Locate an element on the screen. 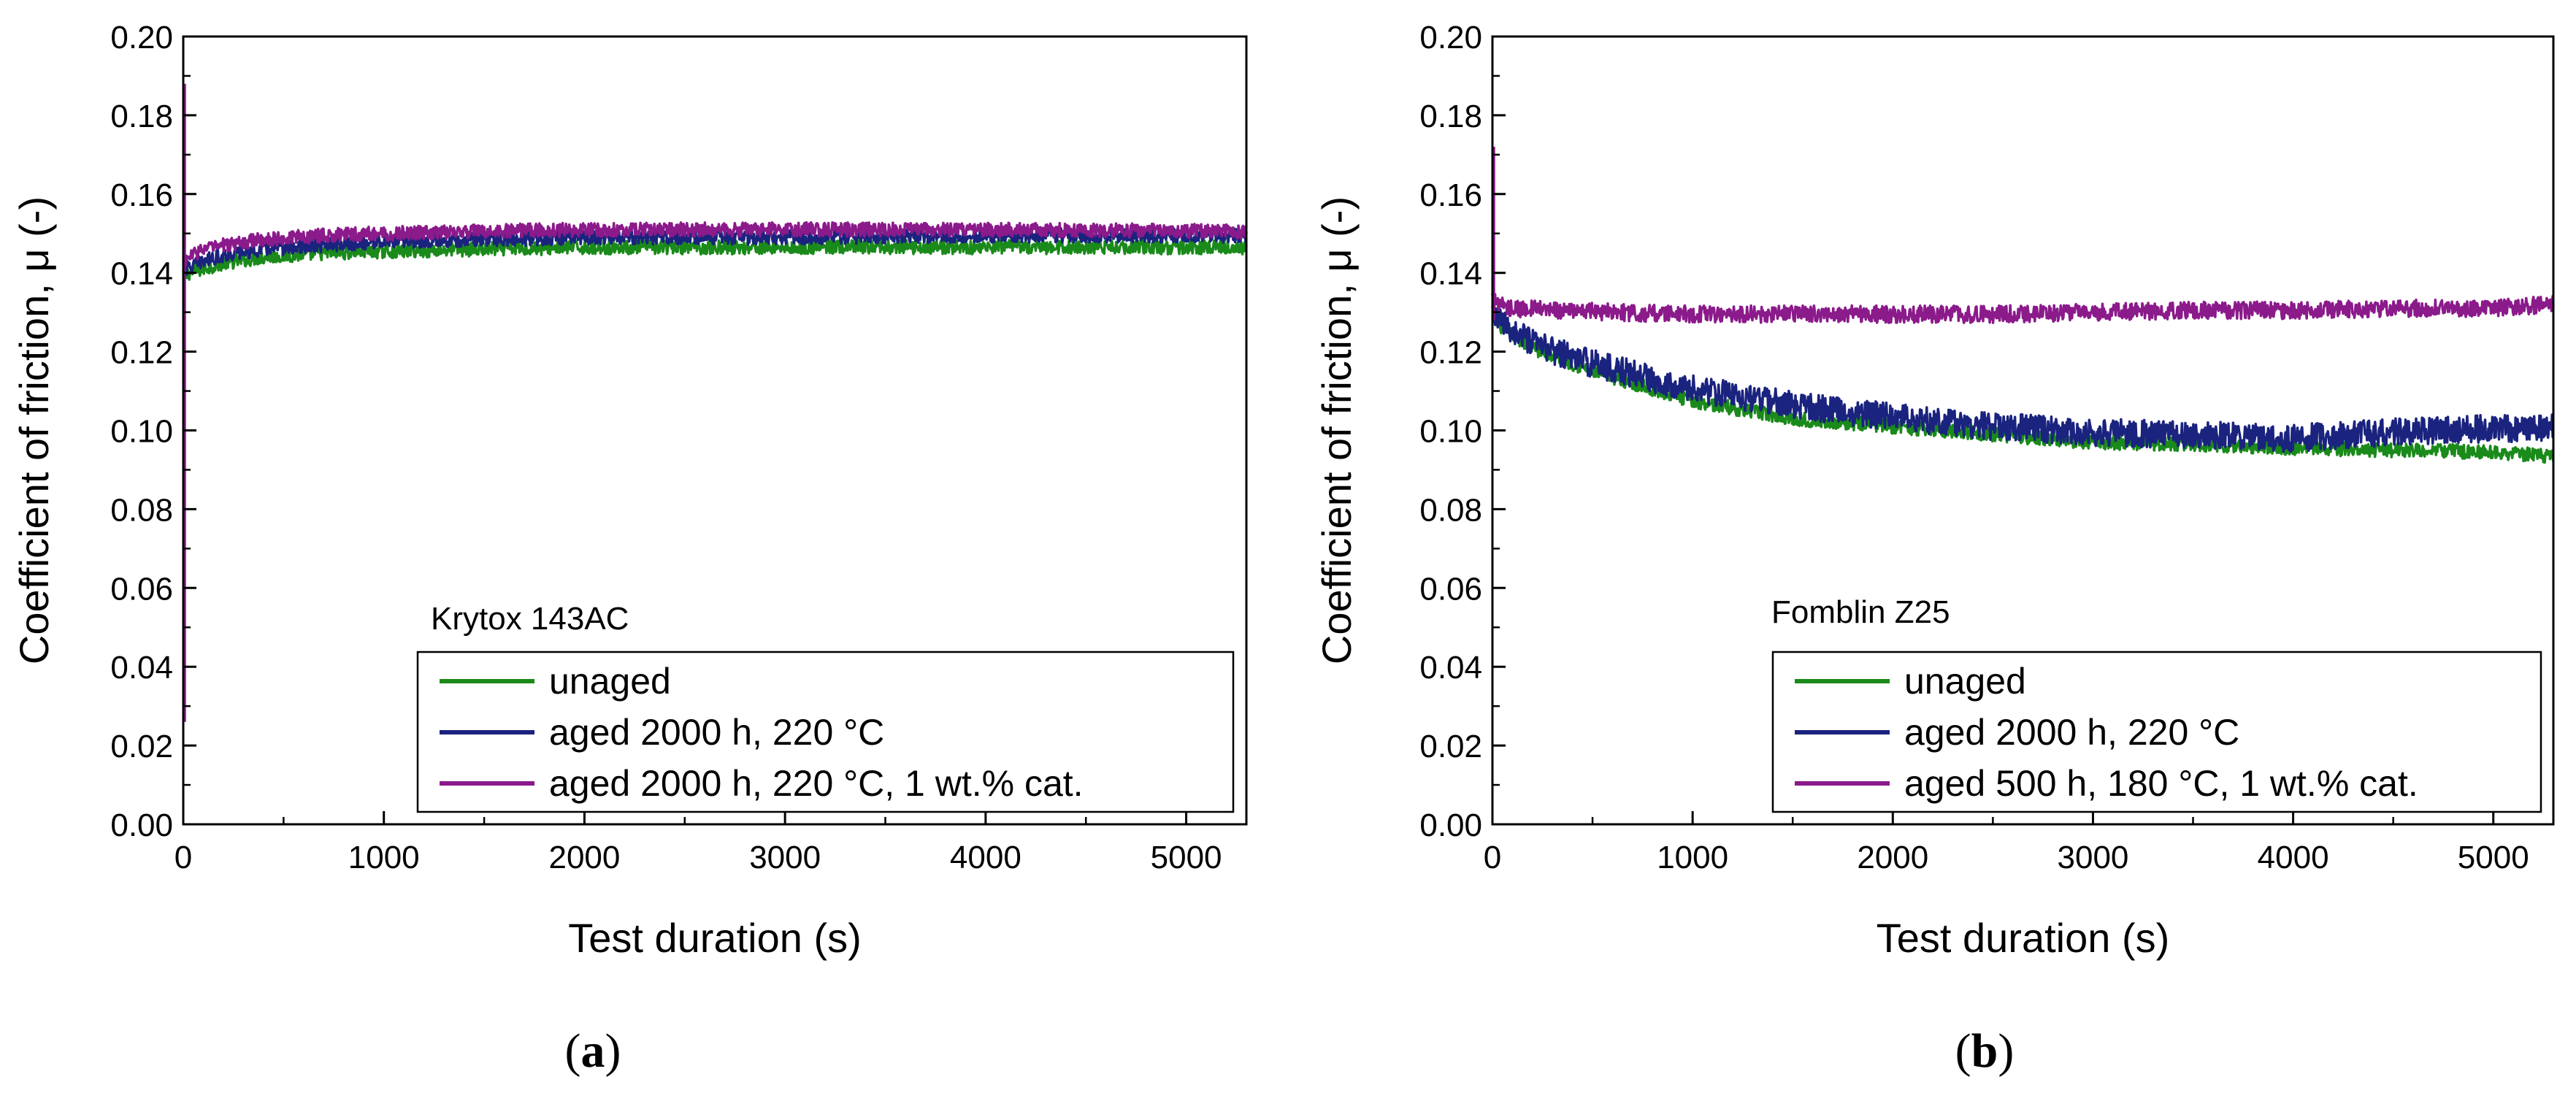 Image resolution: width=2576 pixels, height=1101 pixels. panel-b-caption: (b) is located at coordinates (1985, 1051).